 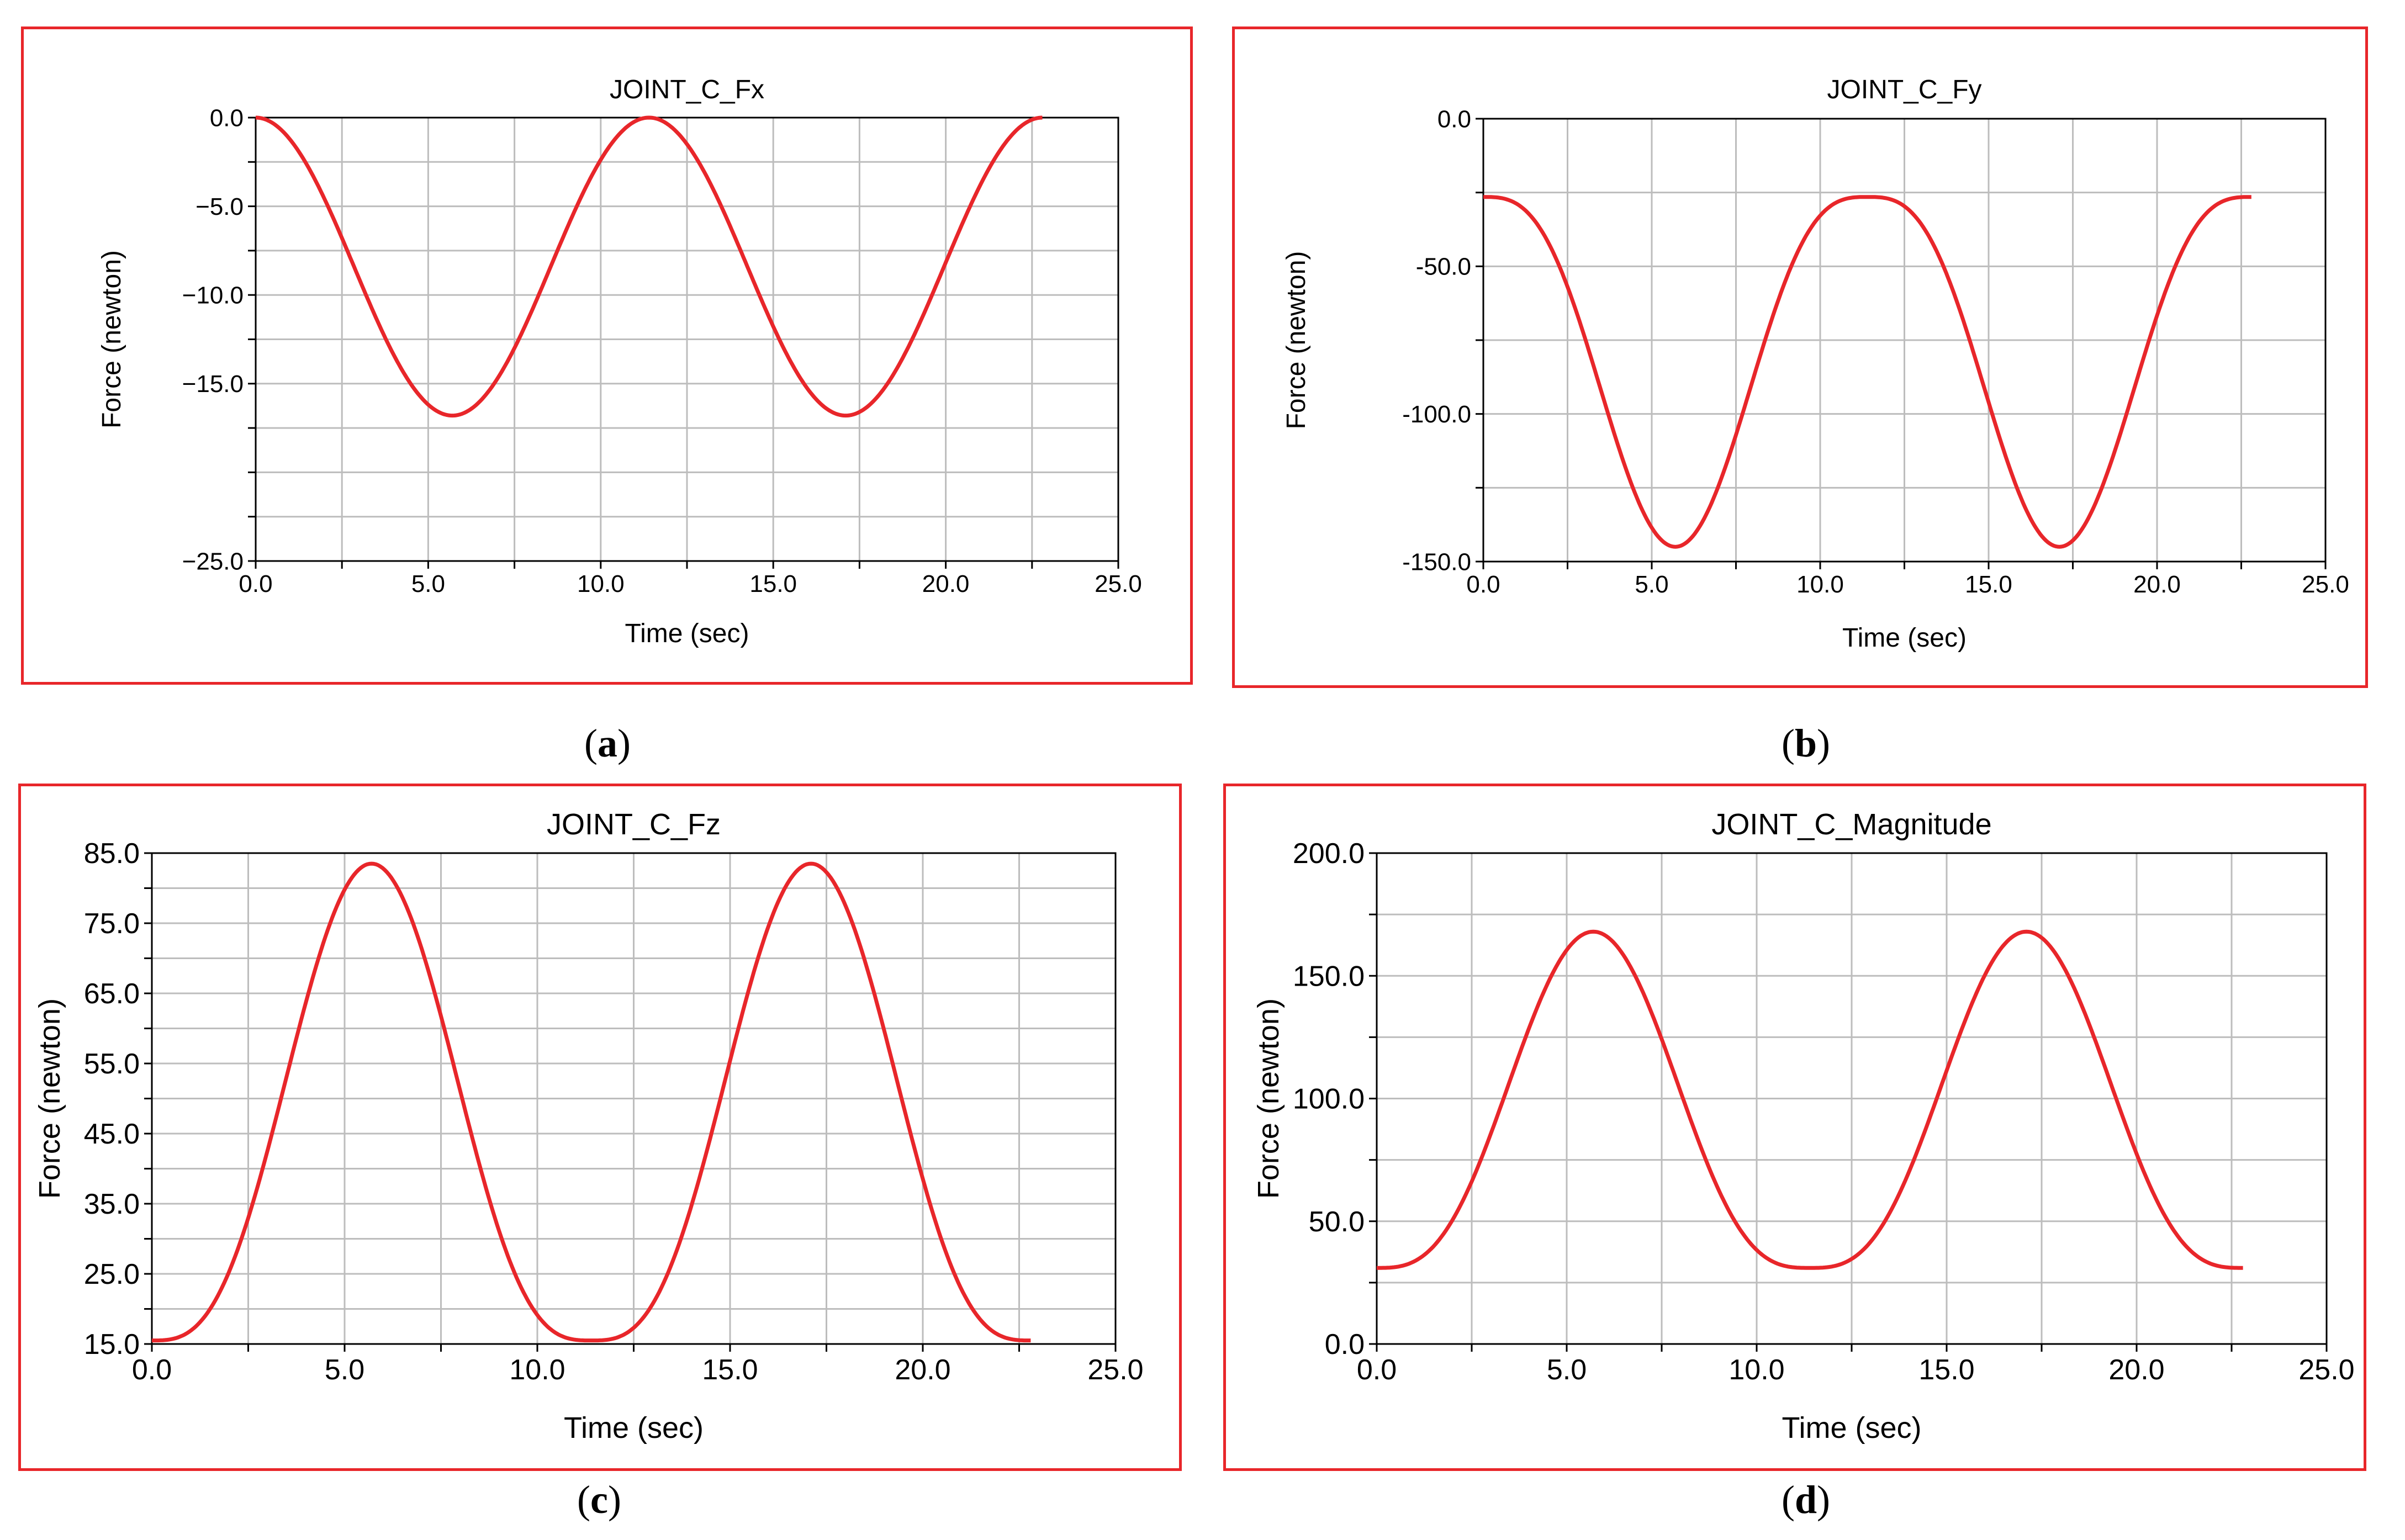 I want to click on y-tick-label: 55.0, so click(x=112, y=1064).